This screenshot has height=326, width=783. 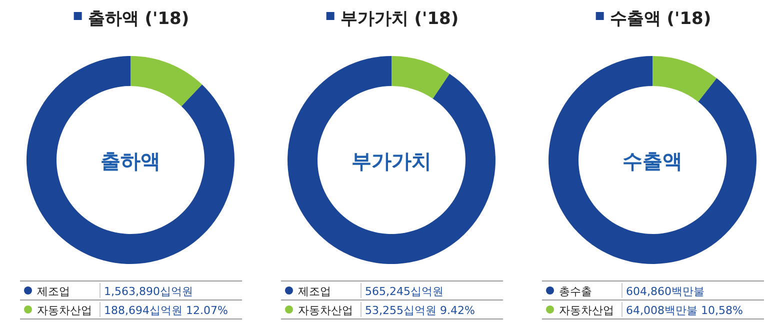 I want to click on chart-title: 수출액 ('18), so click(x=661, y=19).